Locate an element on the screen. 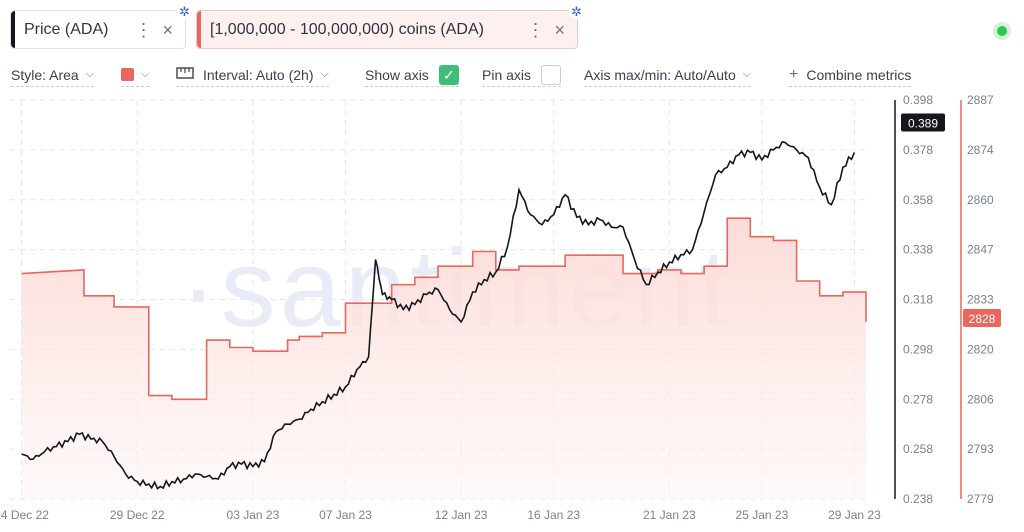  show-axis-toggle: Show axis ✓ is located at coordinates (412, 75).